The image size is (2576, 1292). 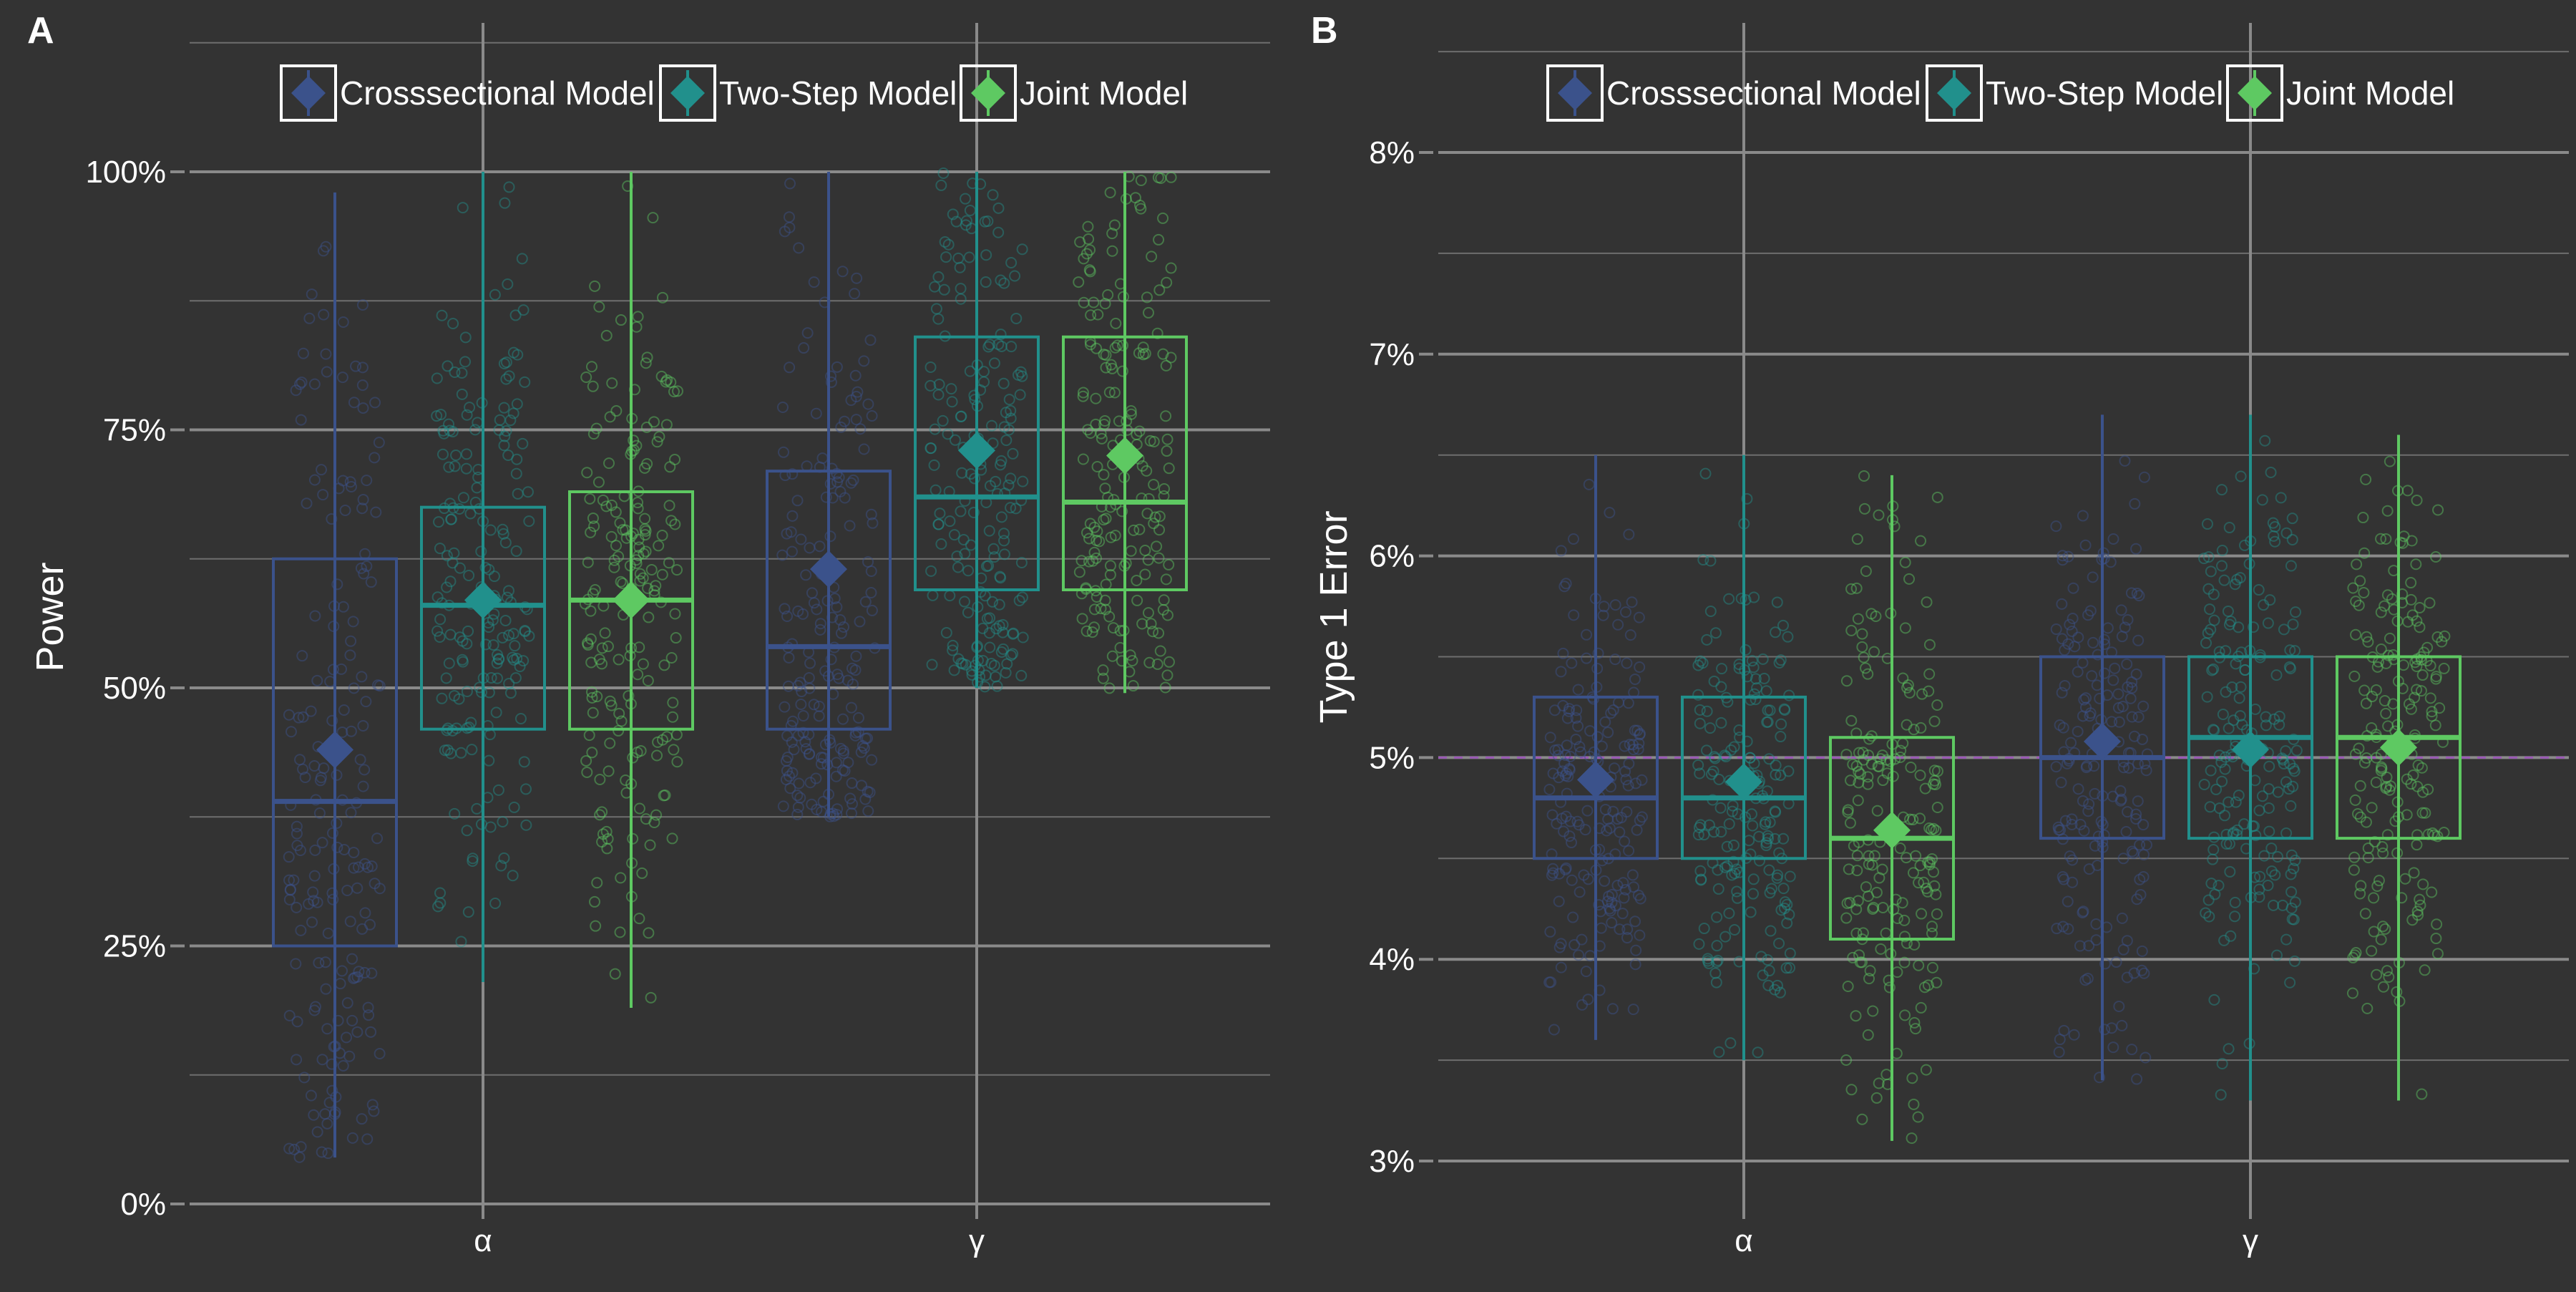 What do you see at coordinates (335, 752) in the screenshot?
I see `box-iqr` at bounding box center [335, 752].